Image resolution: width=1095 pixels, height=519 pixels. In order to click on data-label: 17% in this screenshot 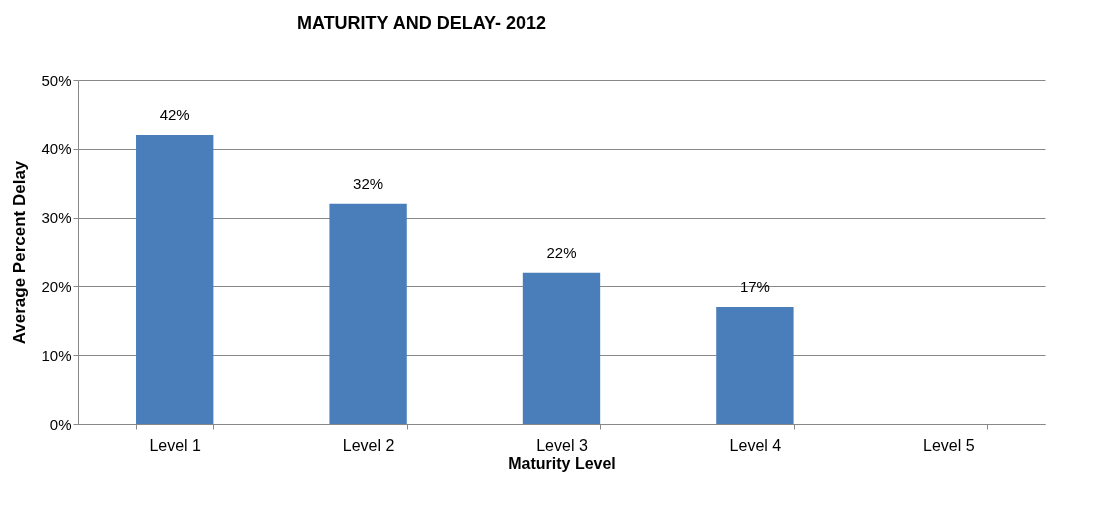, I will do `click(754, 287)`.